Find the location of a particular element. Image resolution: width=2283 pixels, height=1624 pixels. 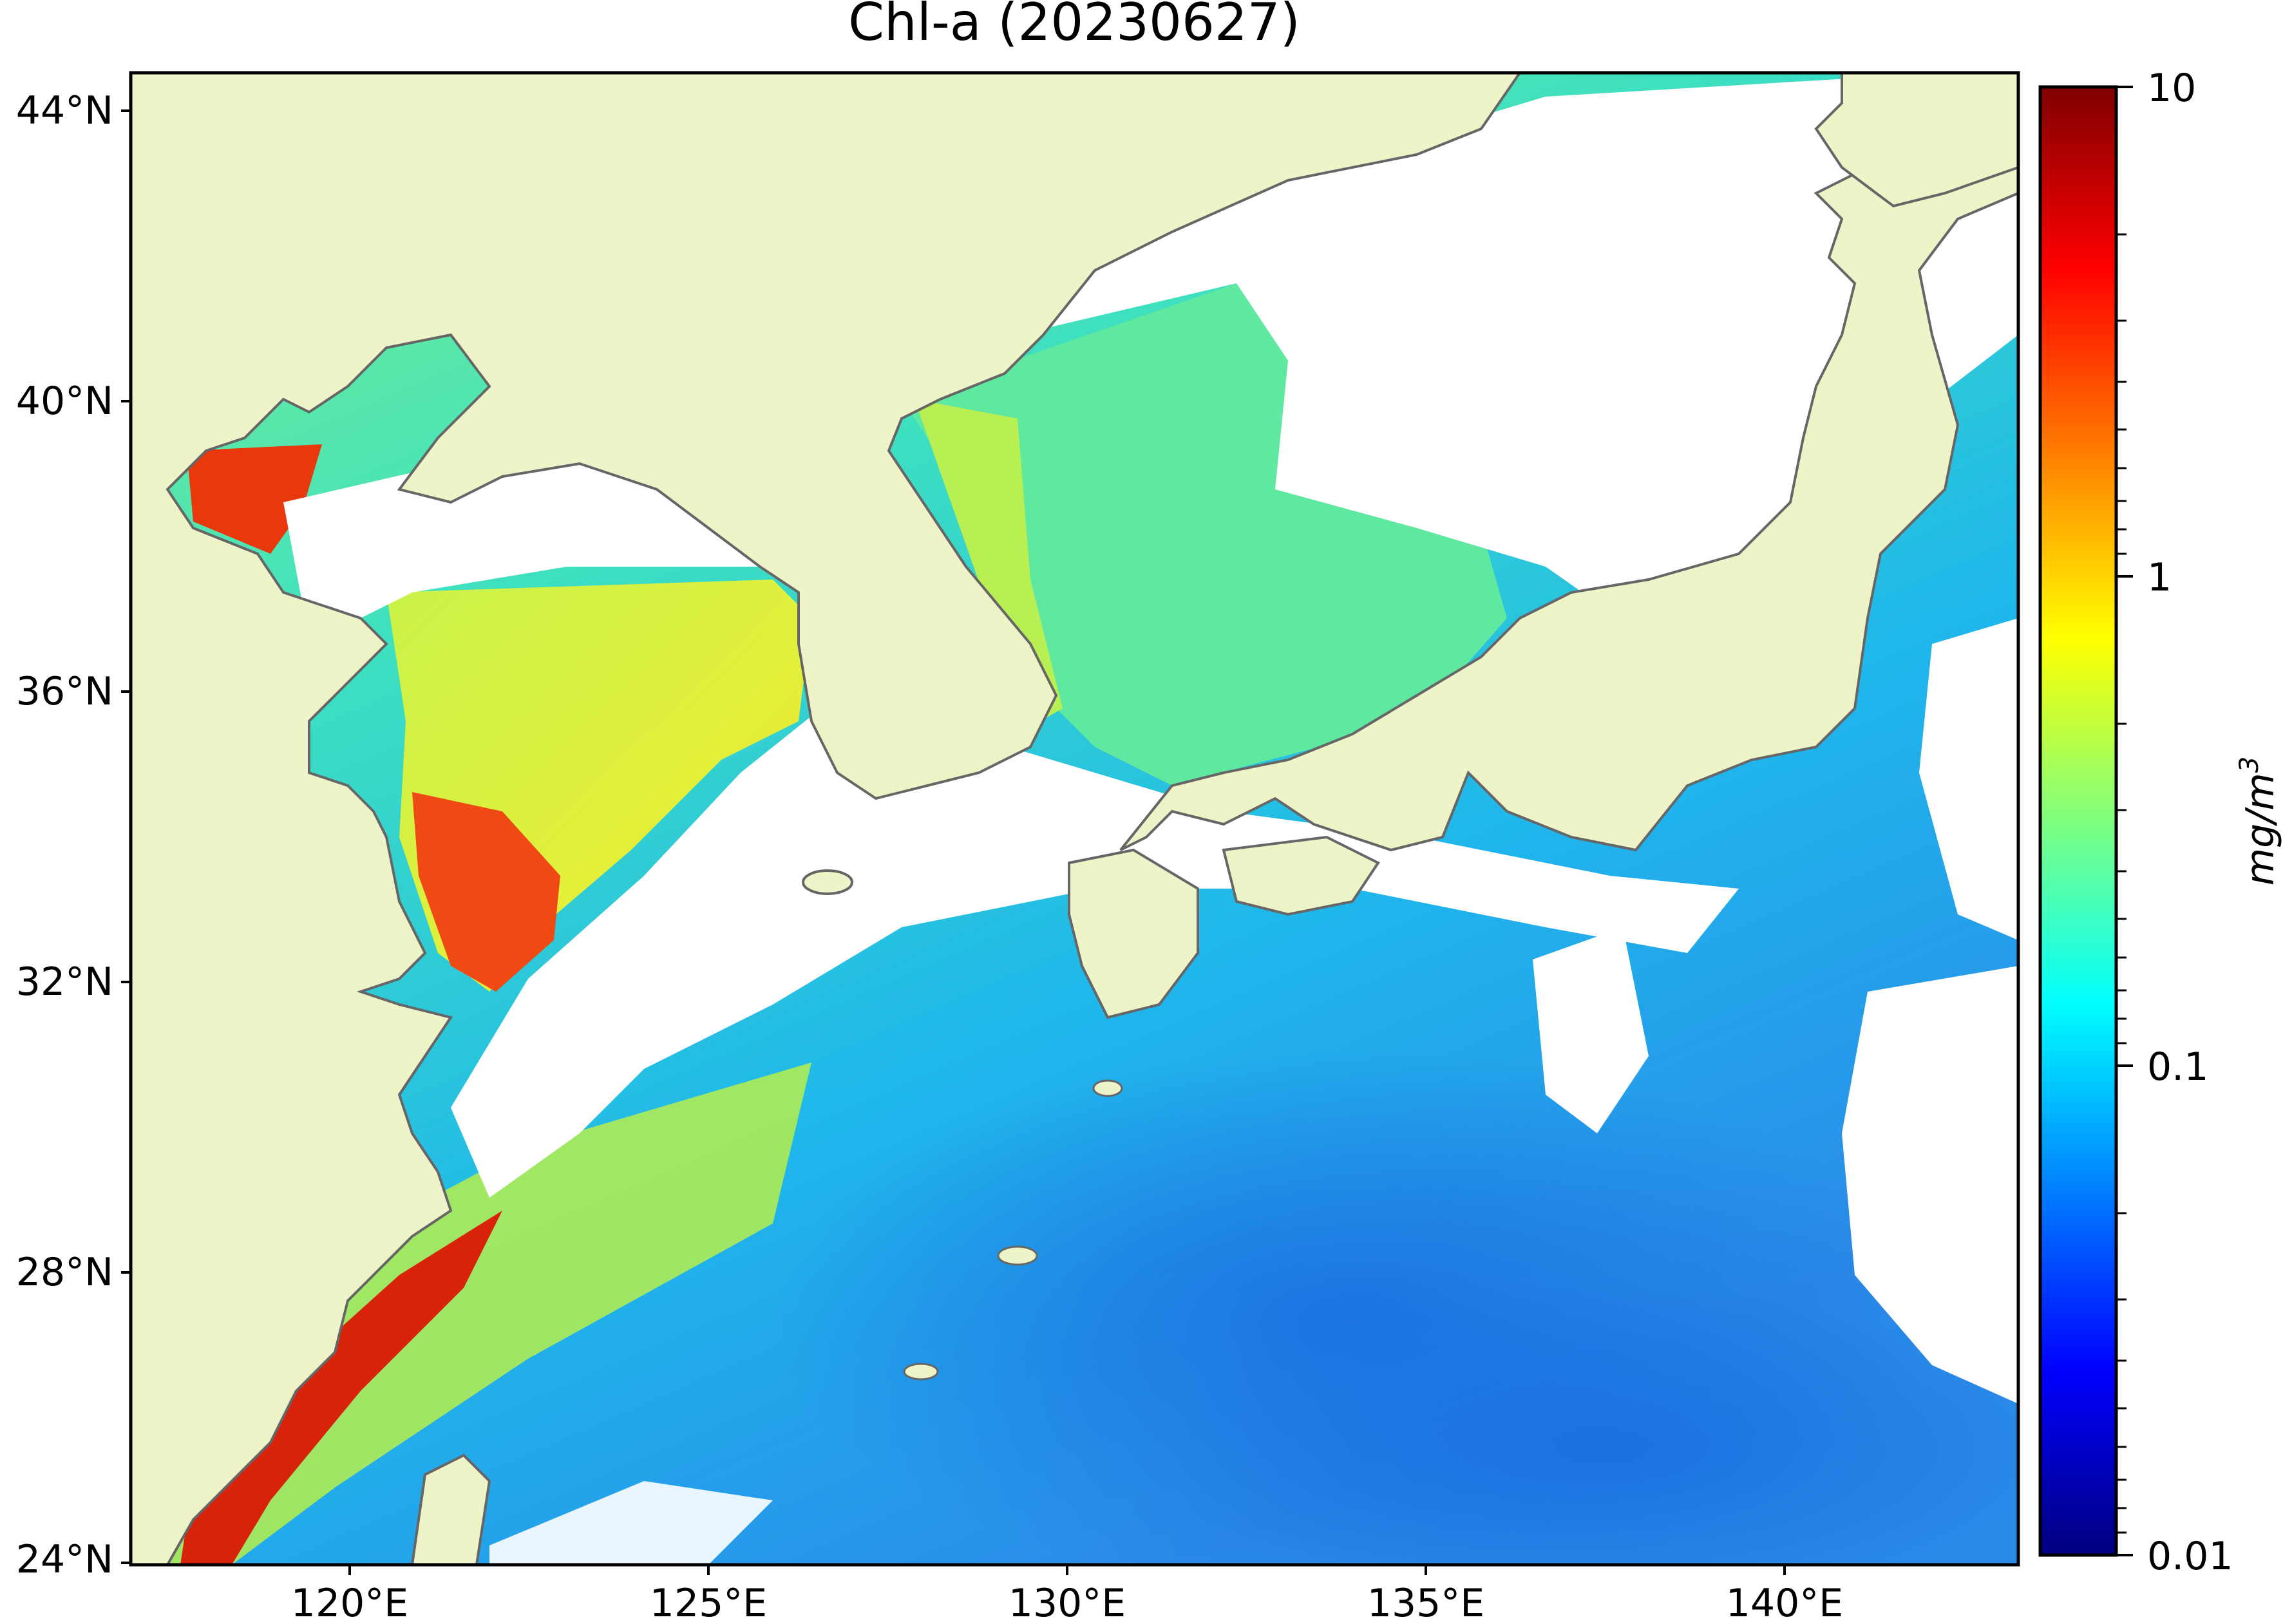

lon-label-135: 135°E is located at coordinates (1425, 1603).